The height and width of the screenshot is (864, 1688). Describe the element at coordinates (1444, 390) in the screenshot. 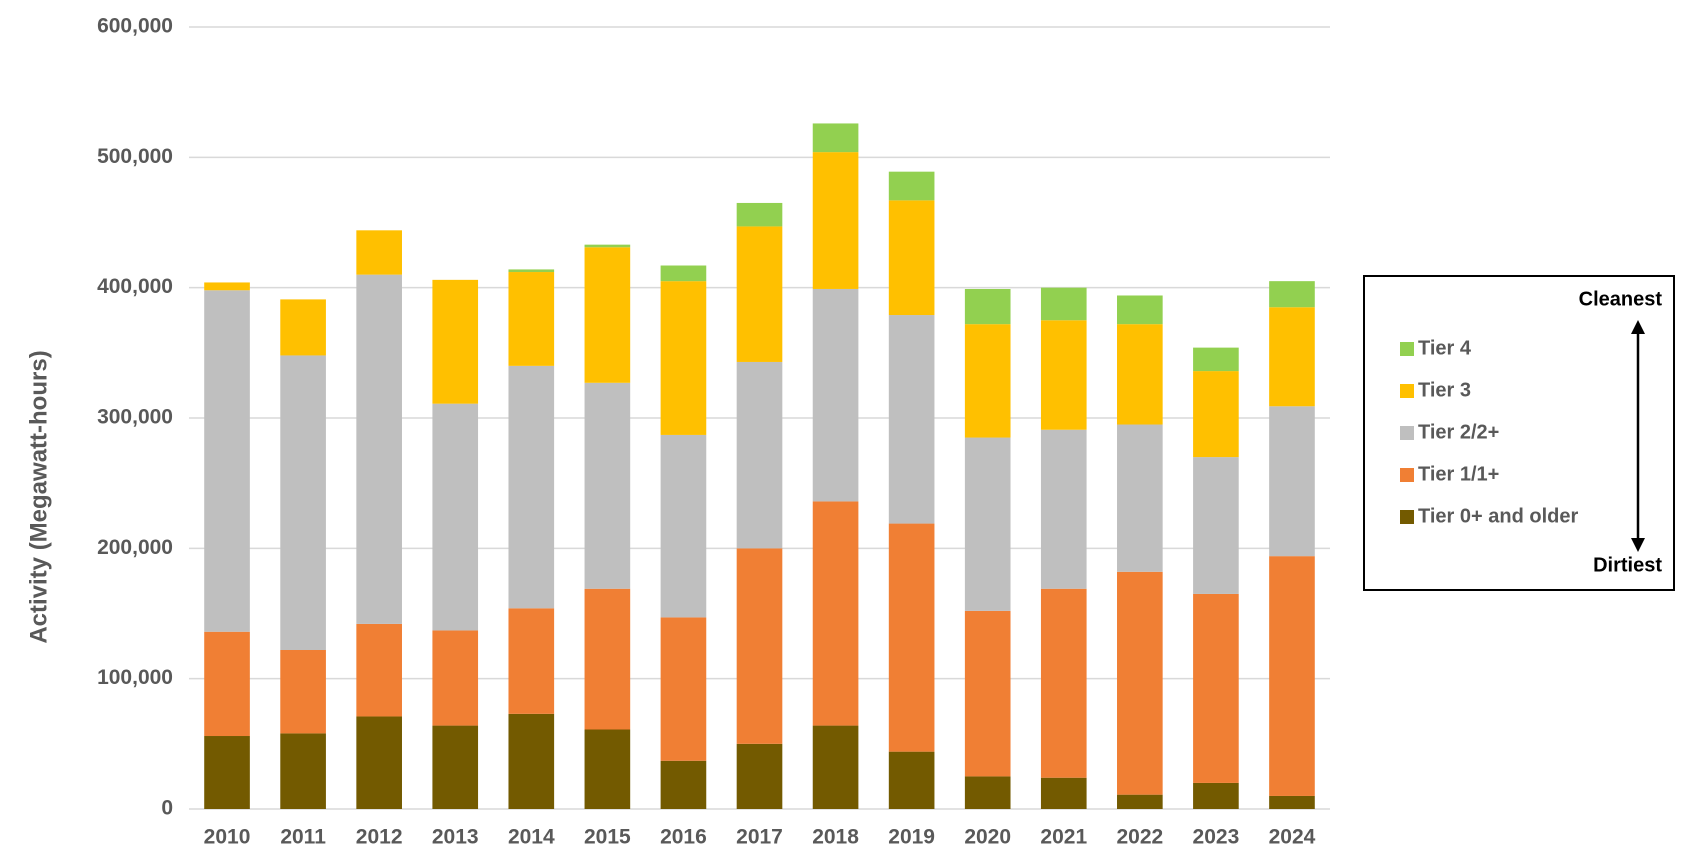

I see `legend-label: Tier 3` at that location.